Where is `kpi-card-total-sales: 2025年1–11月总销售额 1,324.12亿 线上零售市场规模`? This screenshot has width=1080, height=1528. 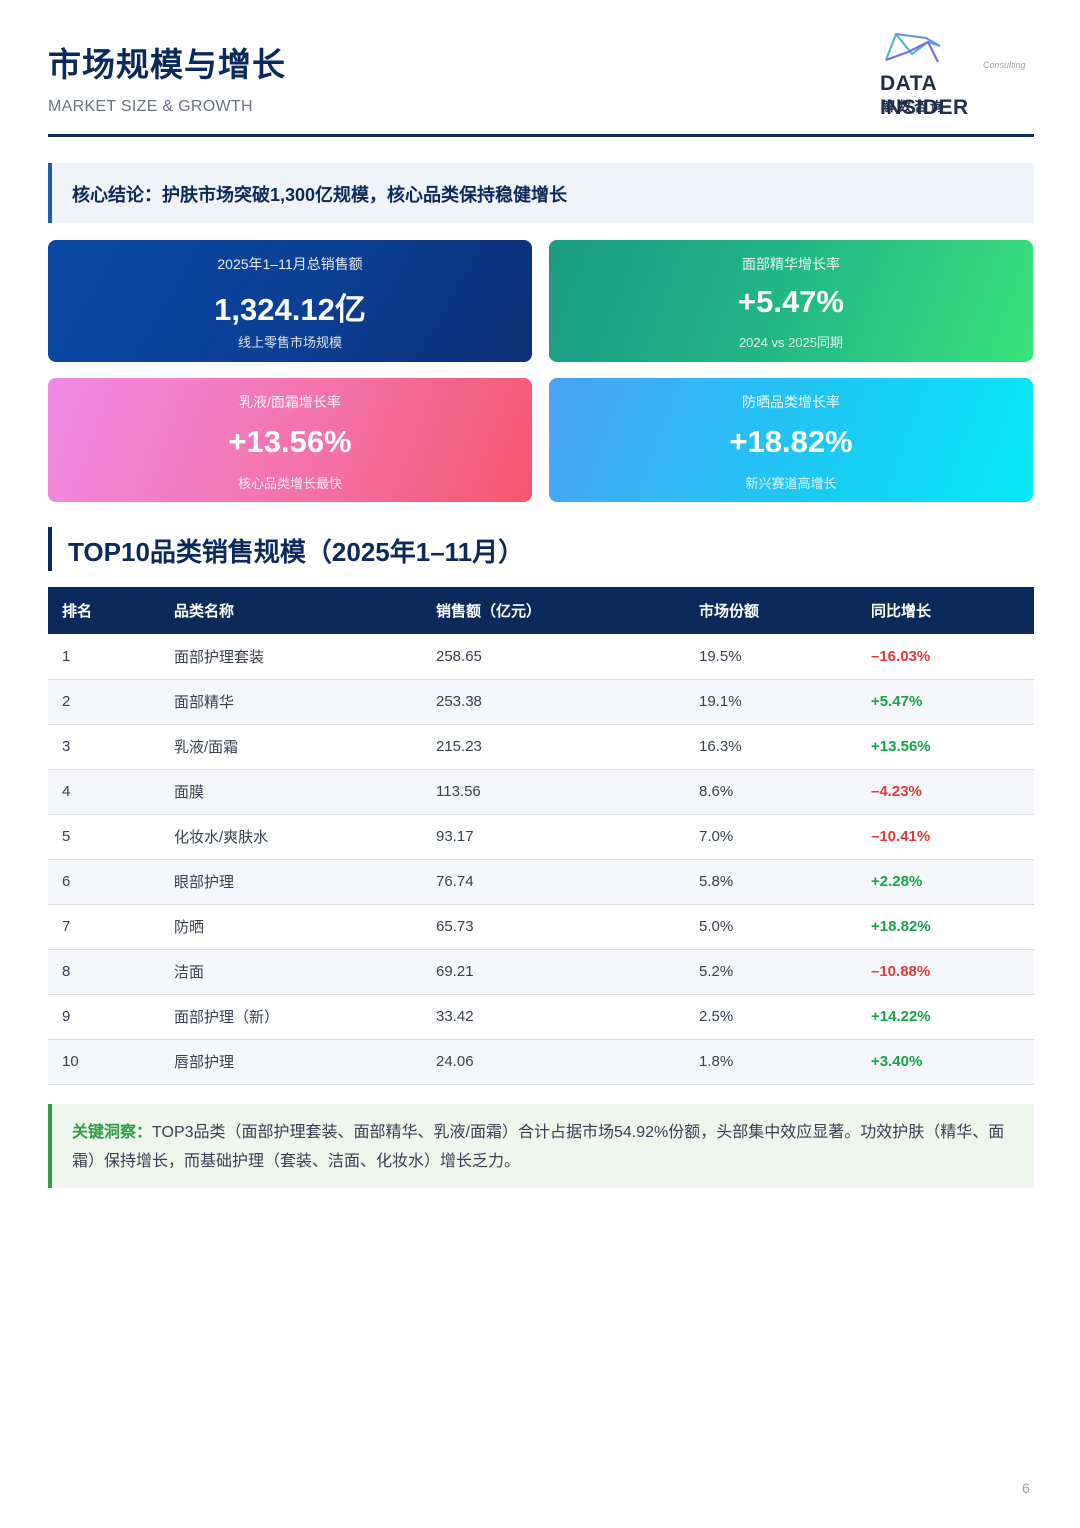 kpi-card-total-sales: 2025年1–11月总销售额 1,324.12亿 线上零售市场规模 is located at coordinates (290, 301).